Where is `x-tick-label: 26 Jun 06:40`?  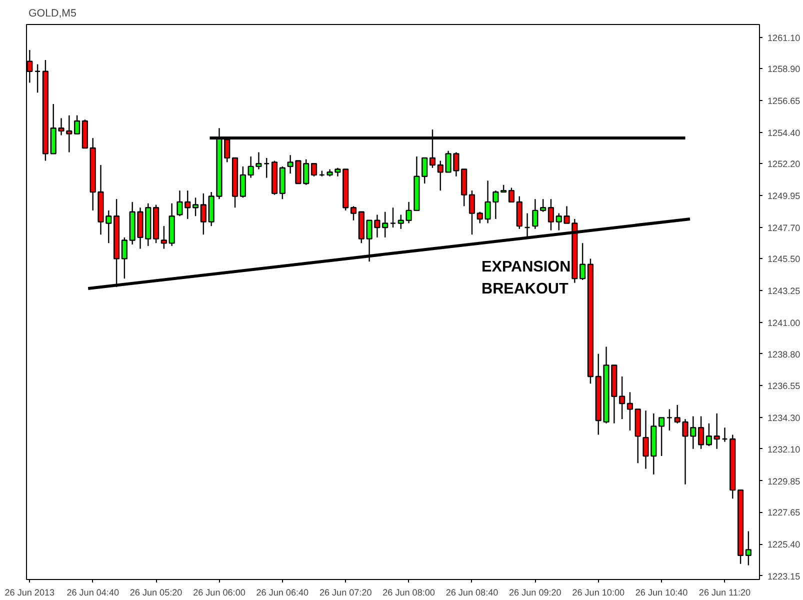 x-tick-label: 26 Jun 06:40 is located at coordinates (282, 593).